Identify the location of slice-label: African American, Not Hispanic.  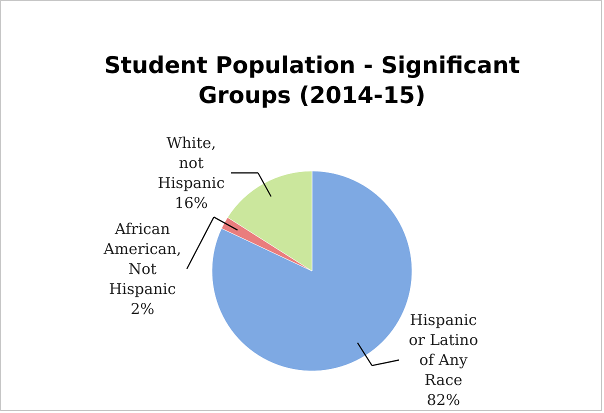
(142, 259).